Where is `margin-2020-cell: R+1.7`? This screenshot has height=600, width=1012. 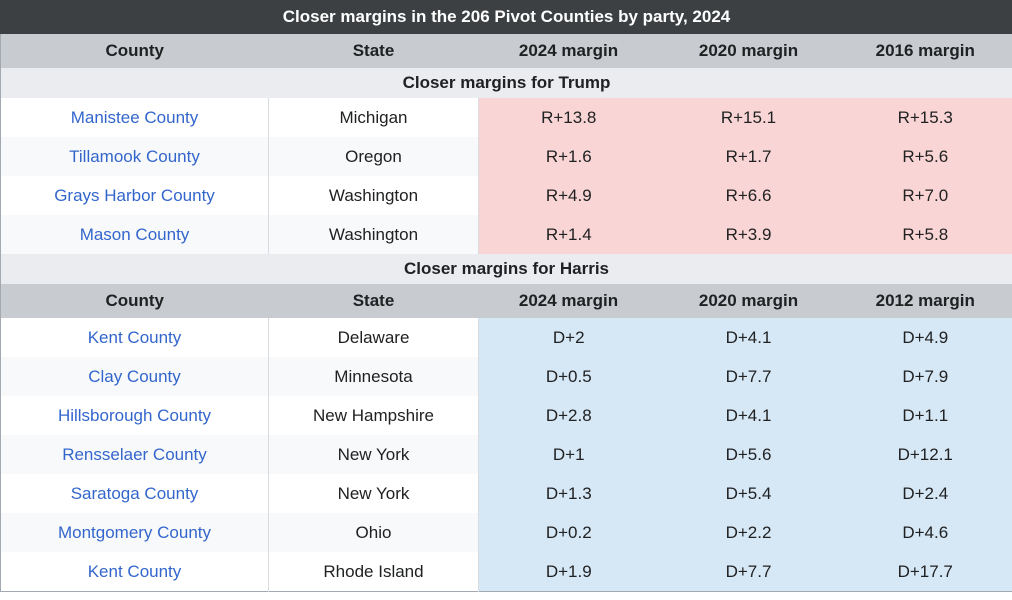 margin-2020-cell: R+1.7 is located at coordinates (748, 156).